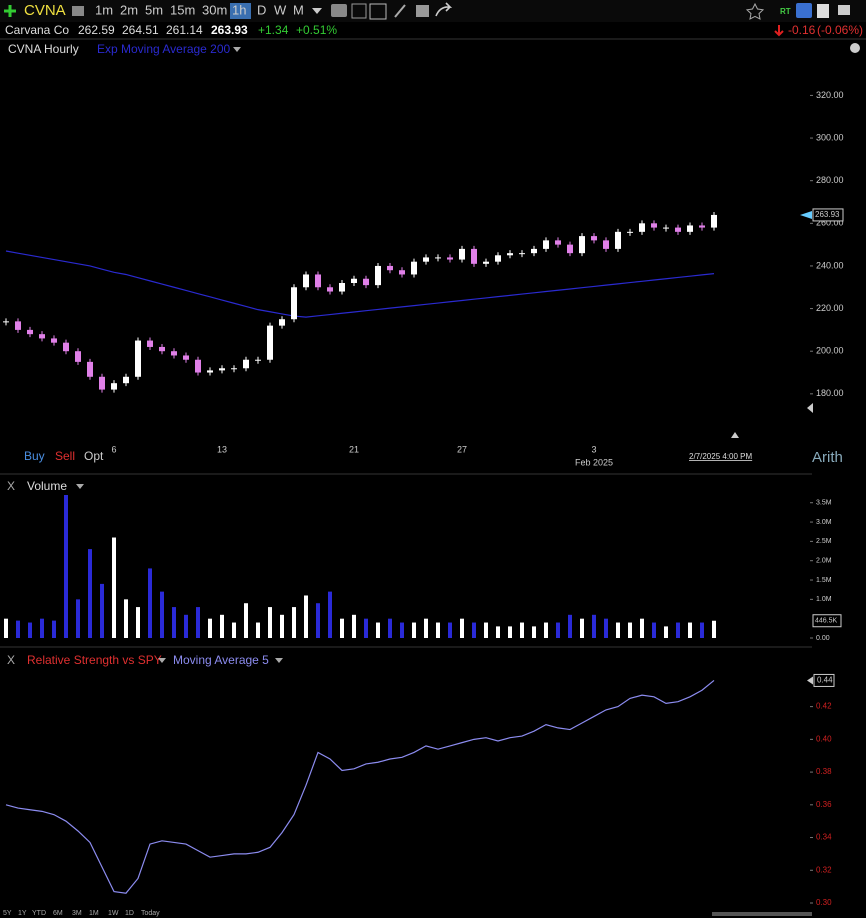 Image resolution: width=866 pixels, height=918 pixels. What do you see at coordinates (785, 11) in the screenshot?
I see `realtime-badge: RT` at bounding box center [785, 11].